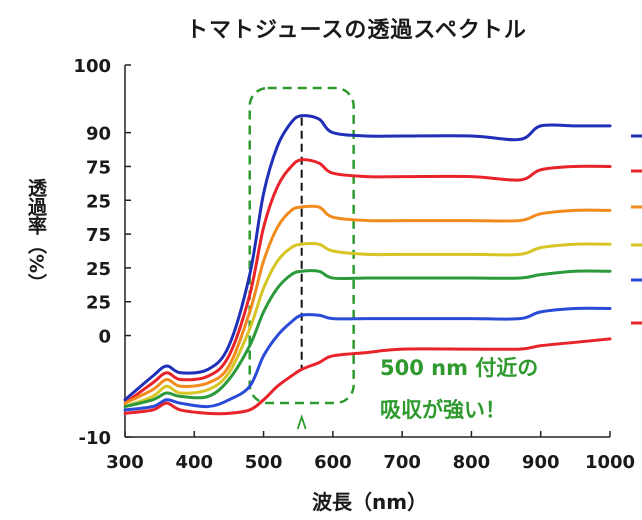  I want to click on x-axis-label: 波長（nm）, so click(370, 502).